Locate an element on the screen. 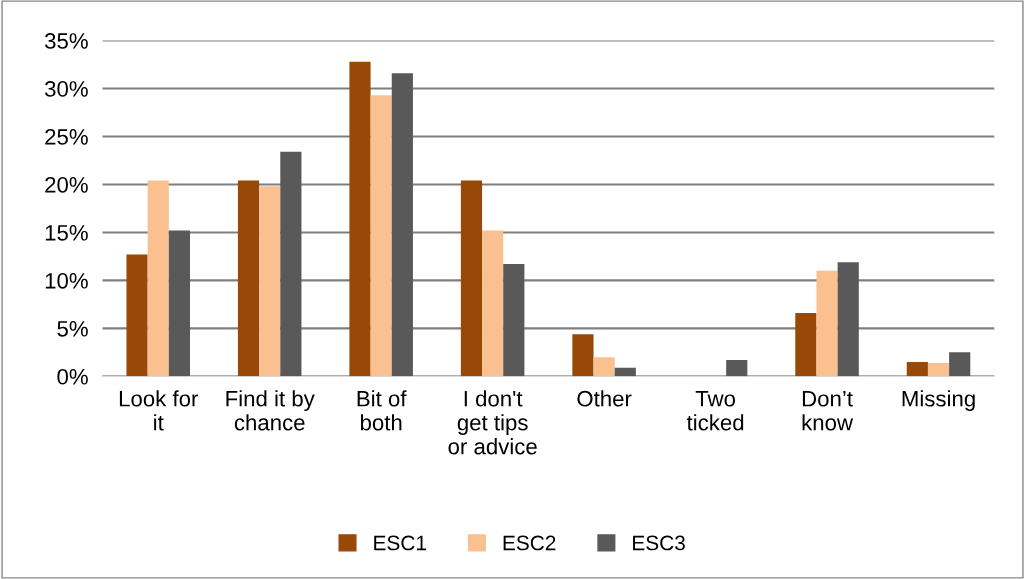 The image size is (1025, 579). y-tick-label: 25% is located at coordinates (66, 137).